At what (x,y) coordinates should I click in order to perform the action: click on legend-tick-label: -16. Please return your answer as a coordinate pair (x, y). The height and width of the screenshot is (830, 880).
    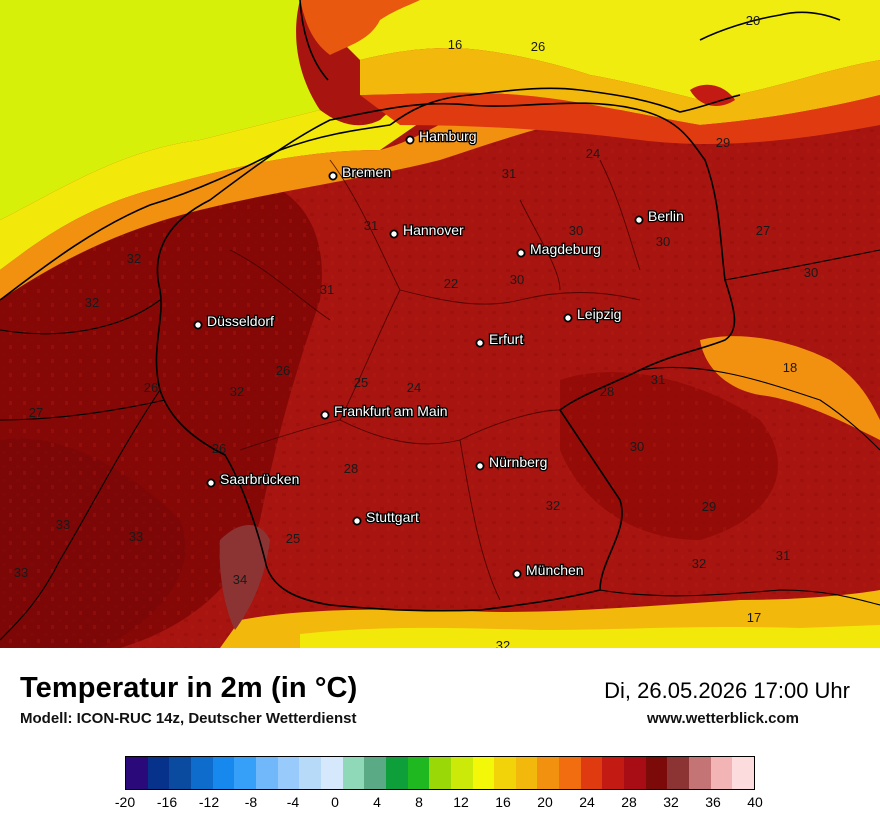
    Looking at the image, I should click on (167, 802).